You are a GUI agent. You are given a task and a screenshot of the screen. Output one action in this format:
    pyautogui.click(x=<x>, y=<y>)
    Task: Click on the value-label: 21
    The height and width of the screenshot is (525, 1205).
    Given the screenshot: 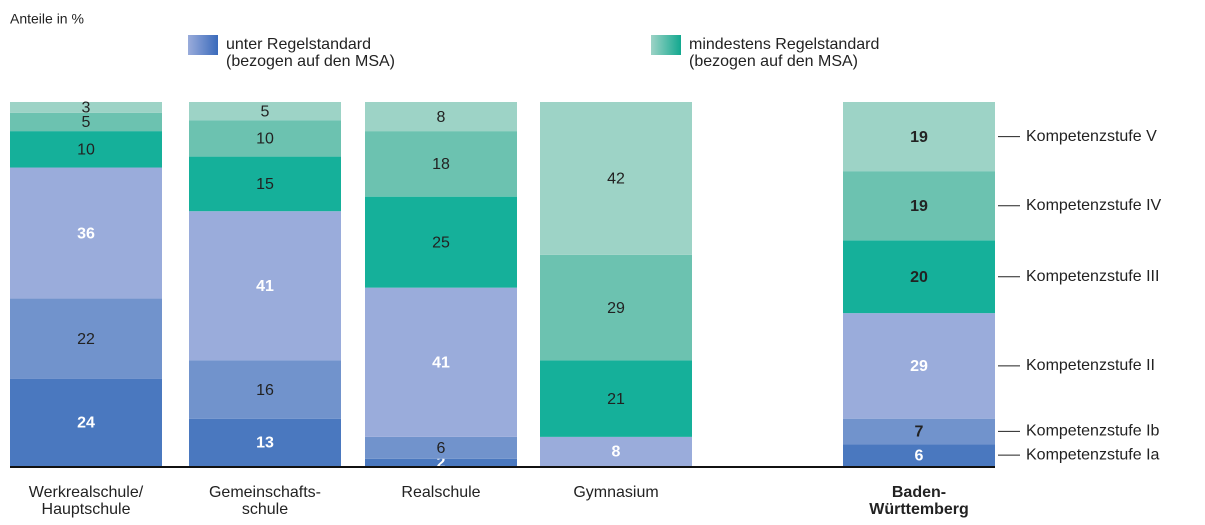 What is the action you would take?
    pyautogui.click(x=616, y=399)
    